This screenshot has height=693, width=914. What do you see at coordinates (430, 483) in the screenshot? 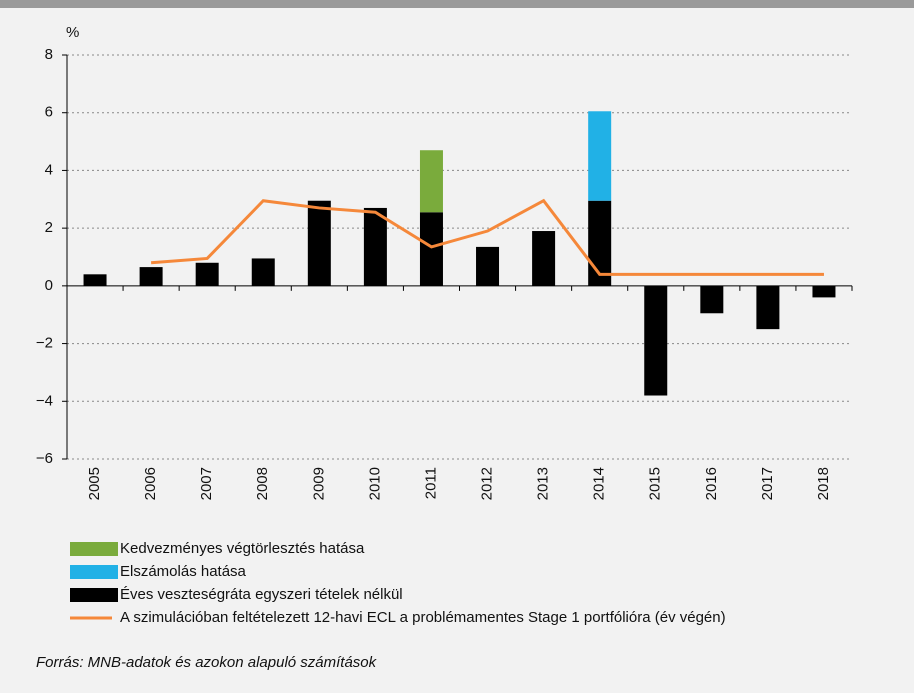
I see `x-tick-label: 2011` at bounding box center [430, 483].